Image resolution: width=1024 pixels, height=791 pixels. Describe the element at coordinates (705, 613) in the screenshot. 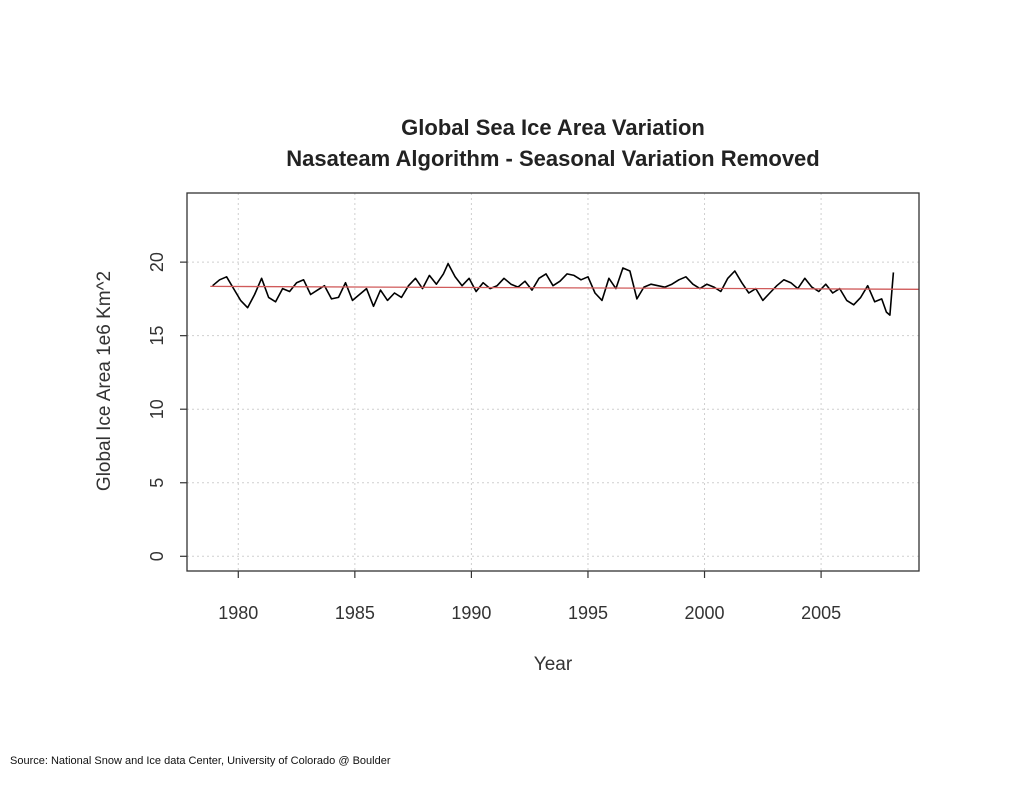

I see `x-tick-label-4: 2000` at that location.